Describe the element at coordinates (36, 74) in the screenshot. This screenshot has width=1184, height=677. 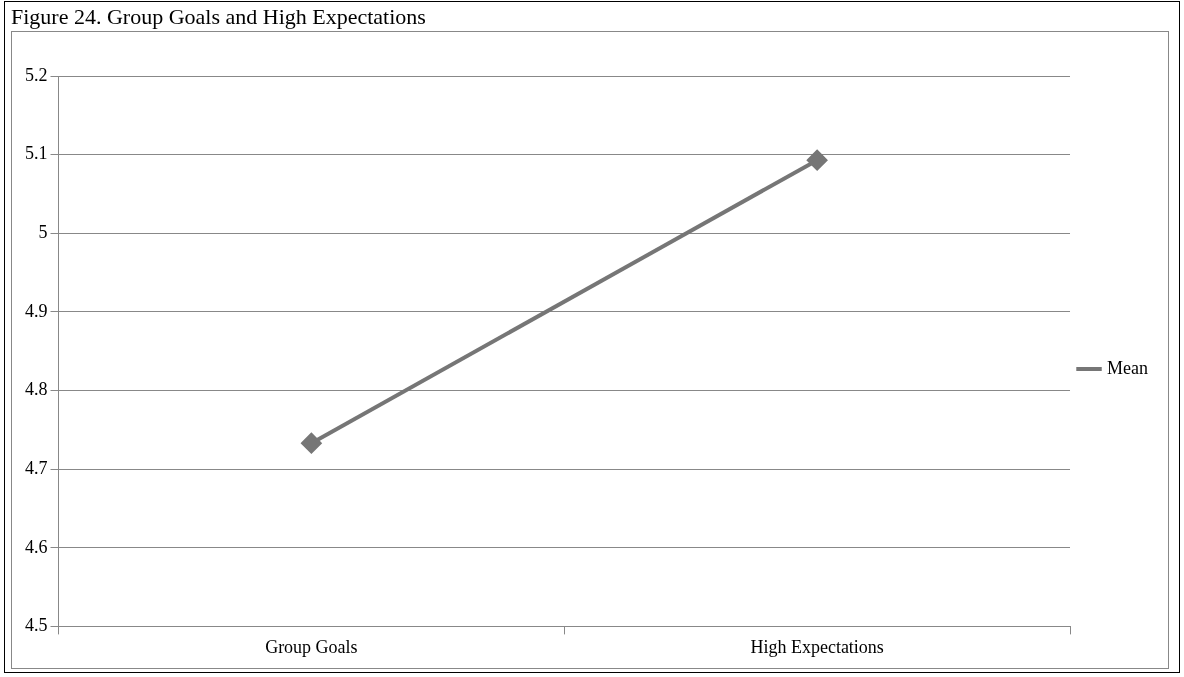
I see `y-tick-label: 5.2` at that location.